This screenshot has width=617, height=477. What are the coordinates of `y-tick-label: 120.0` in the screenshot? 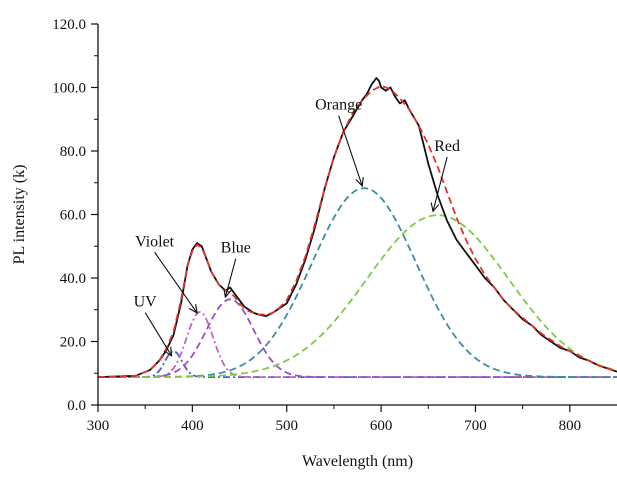 It's located at (69, 25).